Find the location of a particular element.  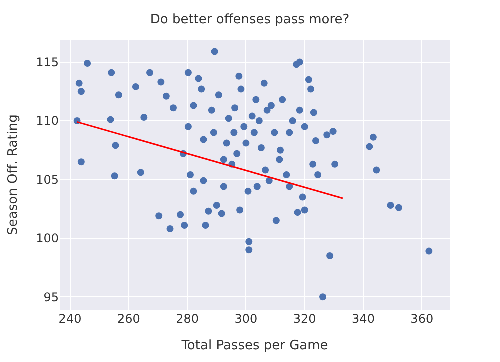

y-tick-label: 100 is located at coordinates (47, 239).